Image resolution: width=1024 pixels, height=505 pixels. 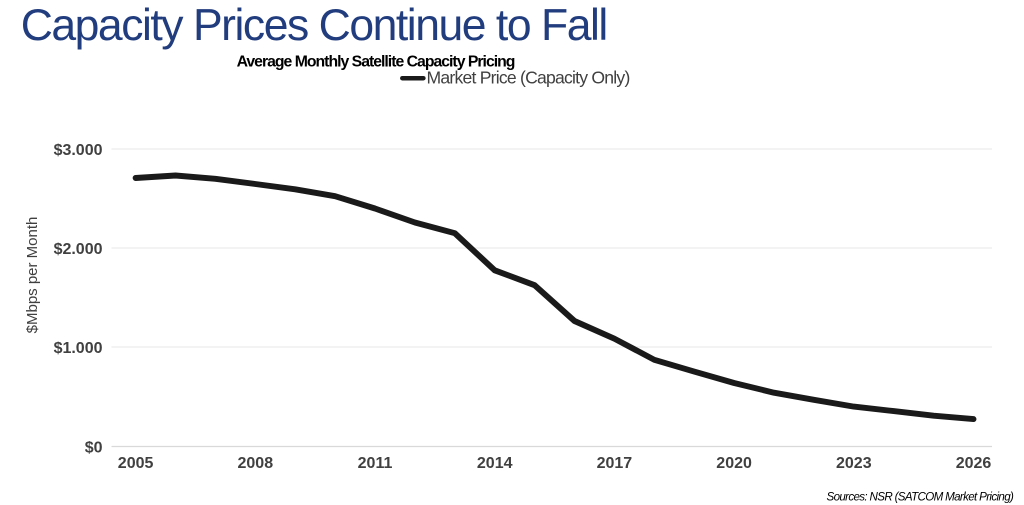 I want to click on svg-text: 2014, so click(x=495, y=463).